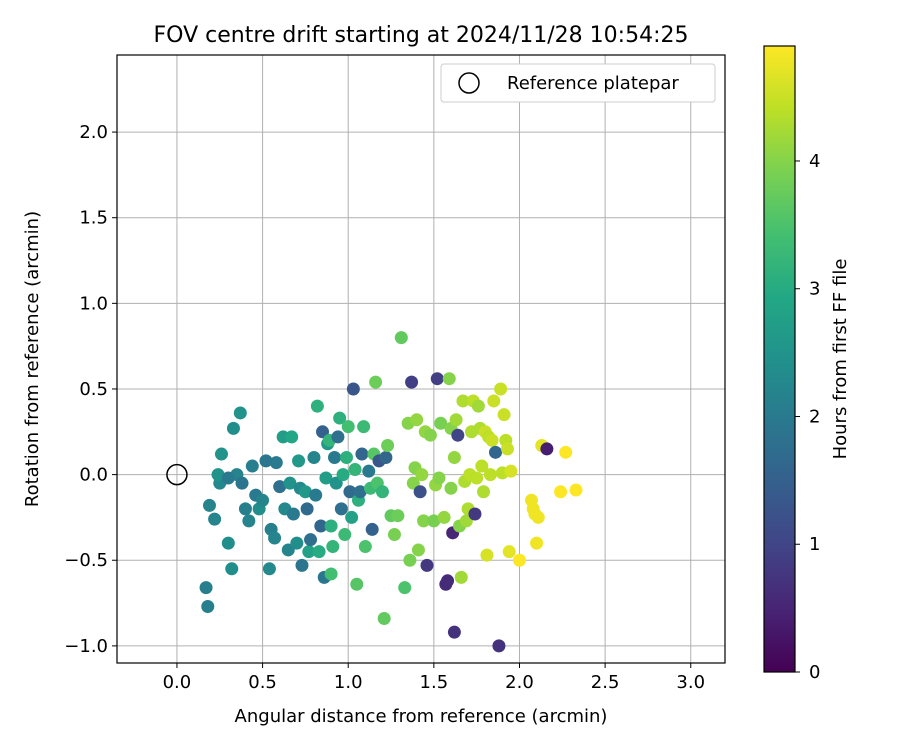  I want to click on x-tick-label: 1.0, so click(348, 682).